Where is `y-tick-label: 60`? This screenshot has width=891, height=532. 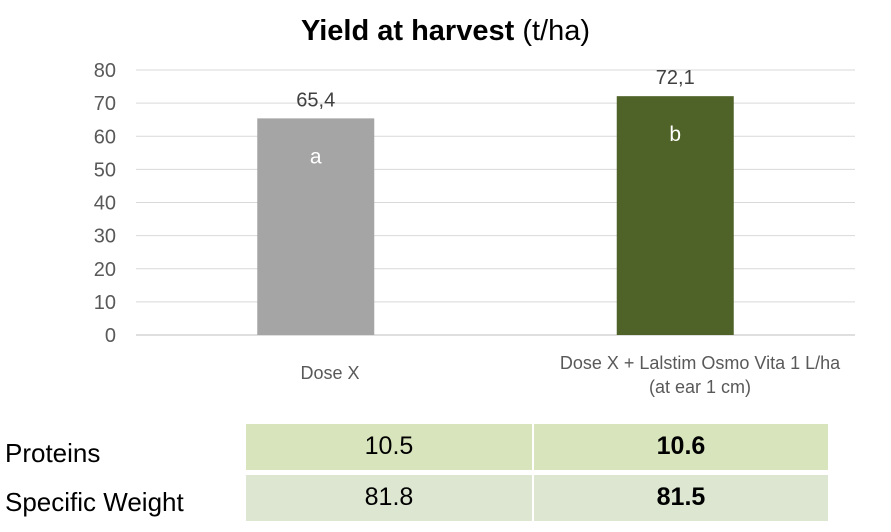 y-tick-label: 60 is located at coordinates (105, 137).